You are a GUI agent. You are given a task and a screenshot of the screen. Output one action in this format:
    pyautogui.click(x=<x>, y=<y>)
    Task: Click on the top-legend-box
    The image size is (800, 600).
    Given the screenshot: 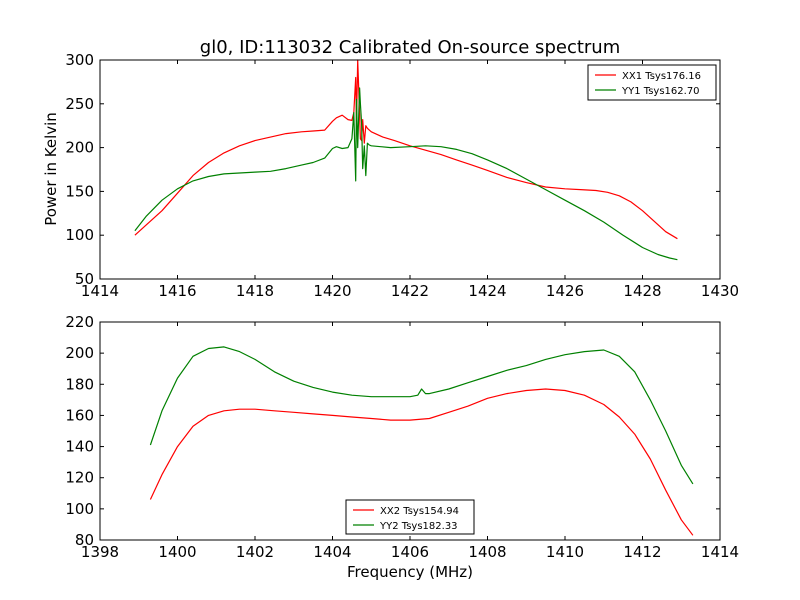 What is the action you would take?
    pyautogui.click(x=652, y=82)
    